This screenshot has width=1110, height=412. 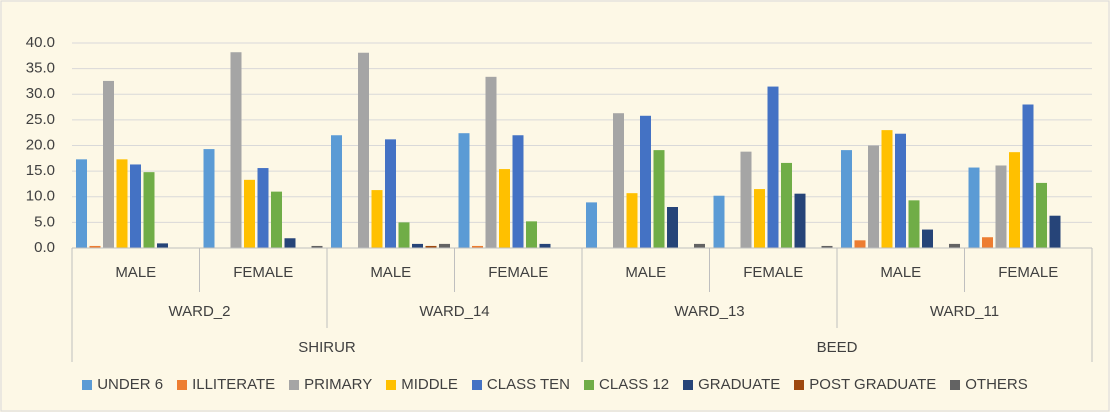 I want to click on y-tick-label: 20.0, so click(x=40, y=144).